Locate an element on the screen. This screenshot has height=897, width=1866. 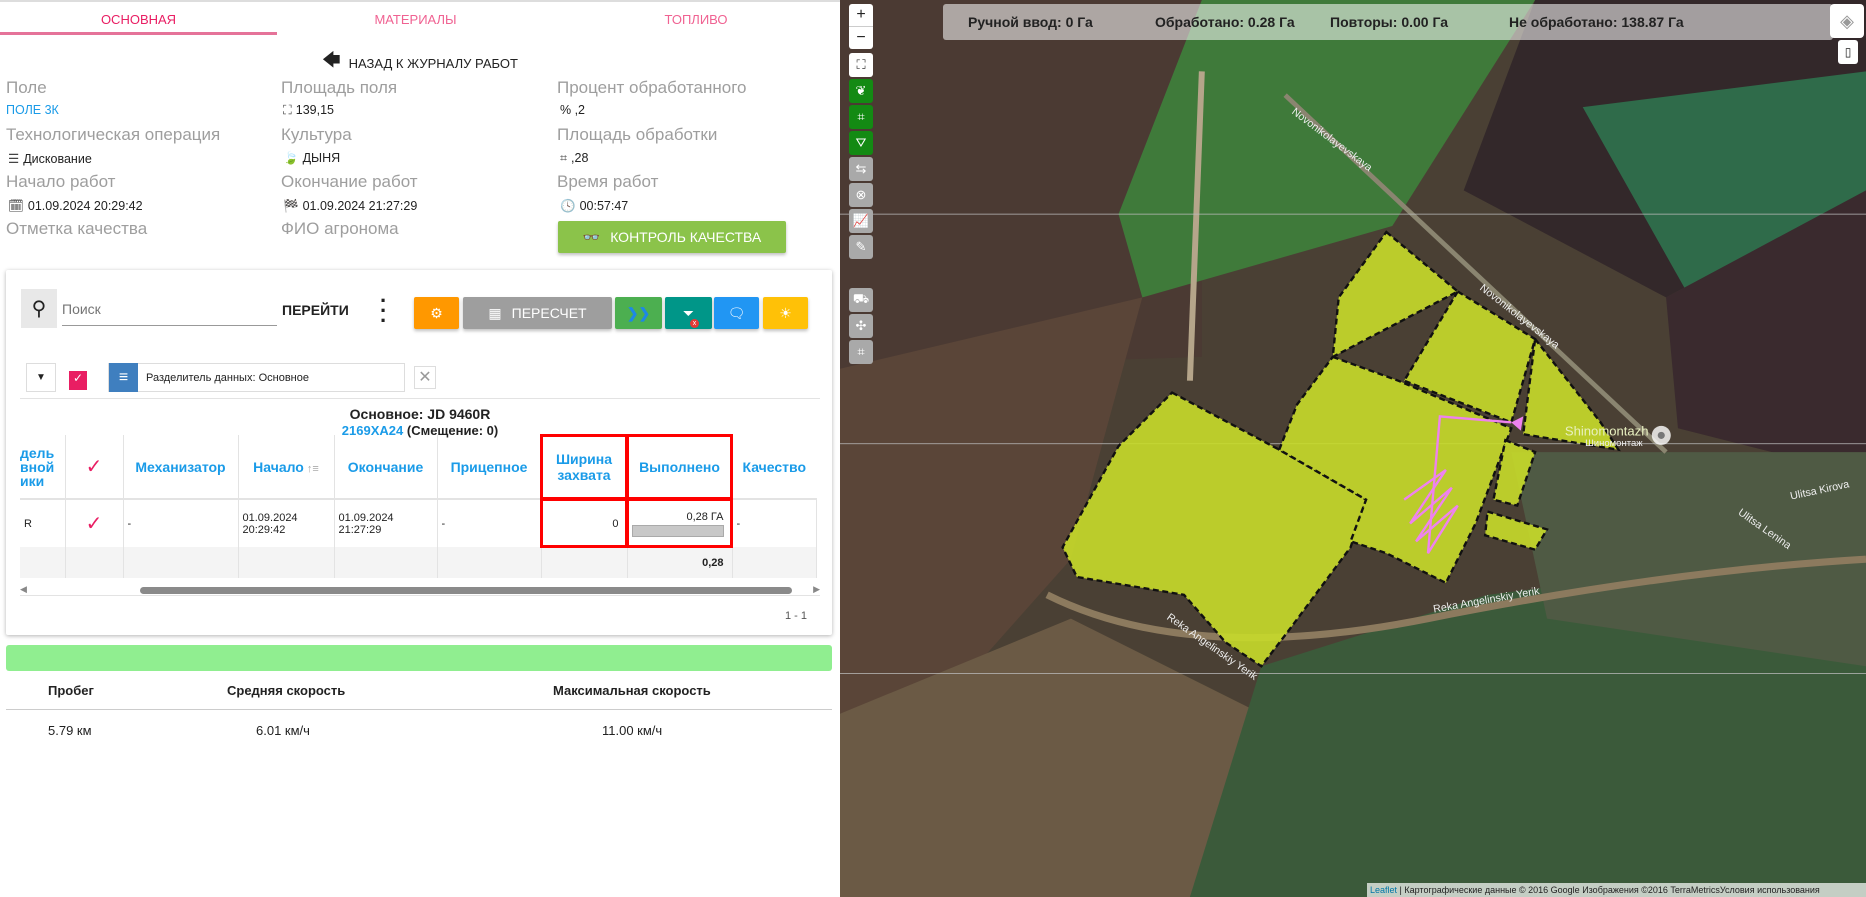
recalculate-button: ▦ ПЕРЕСЧЕТ is located at coordinates (537, 313).